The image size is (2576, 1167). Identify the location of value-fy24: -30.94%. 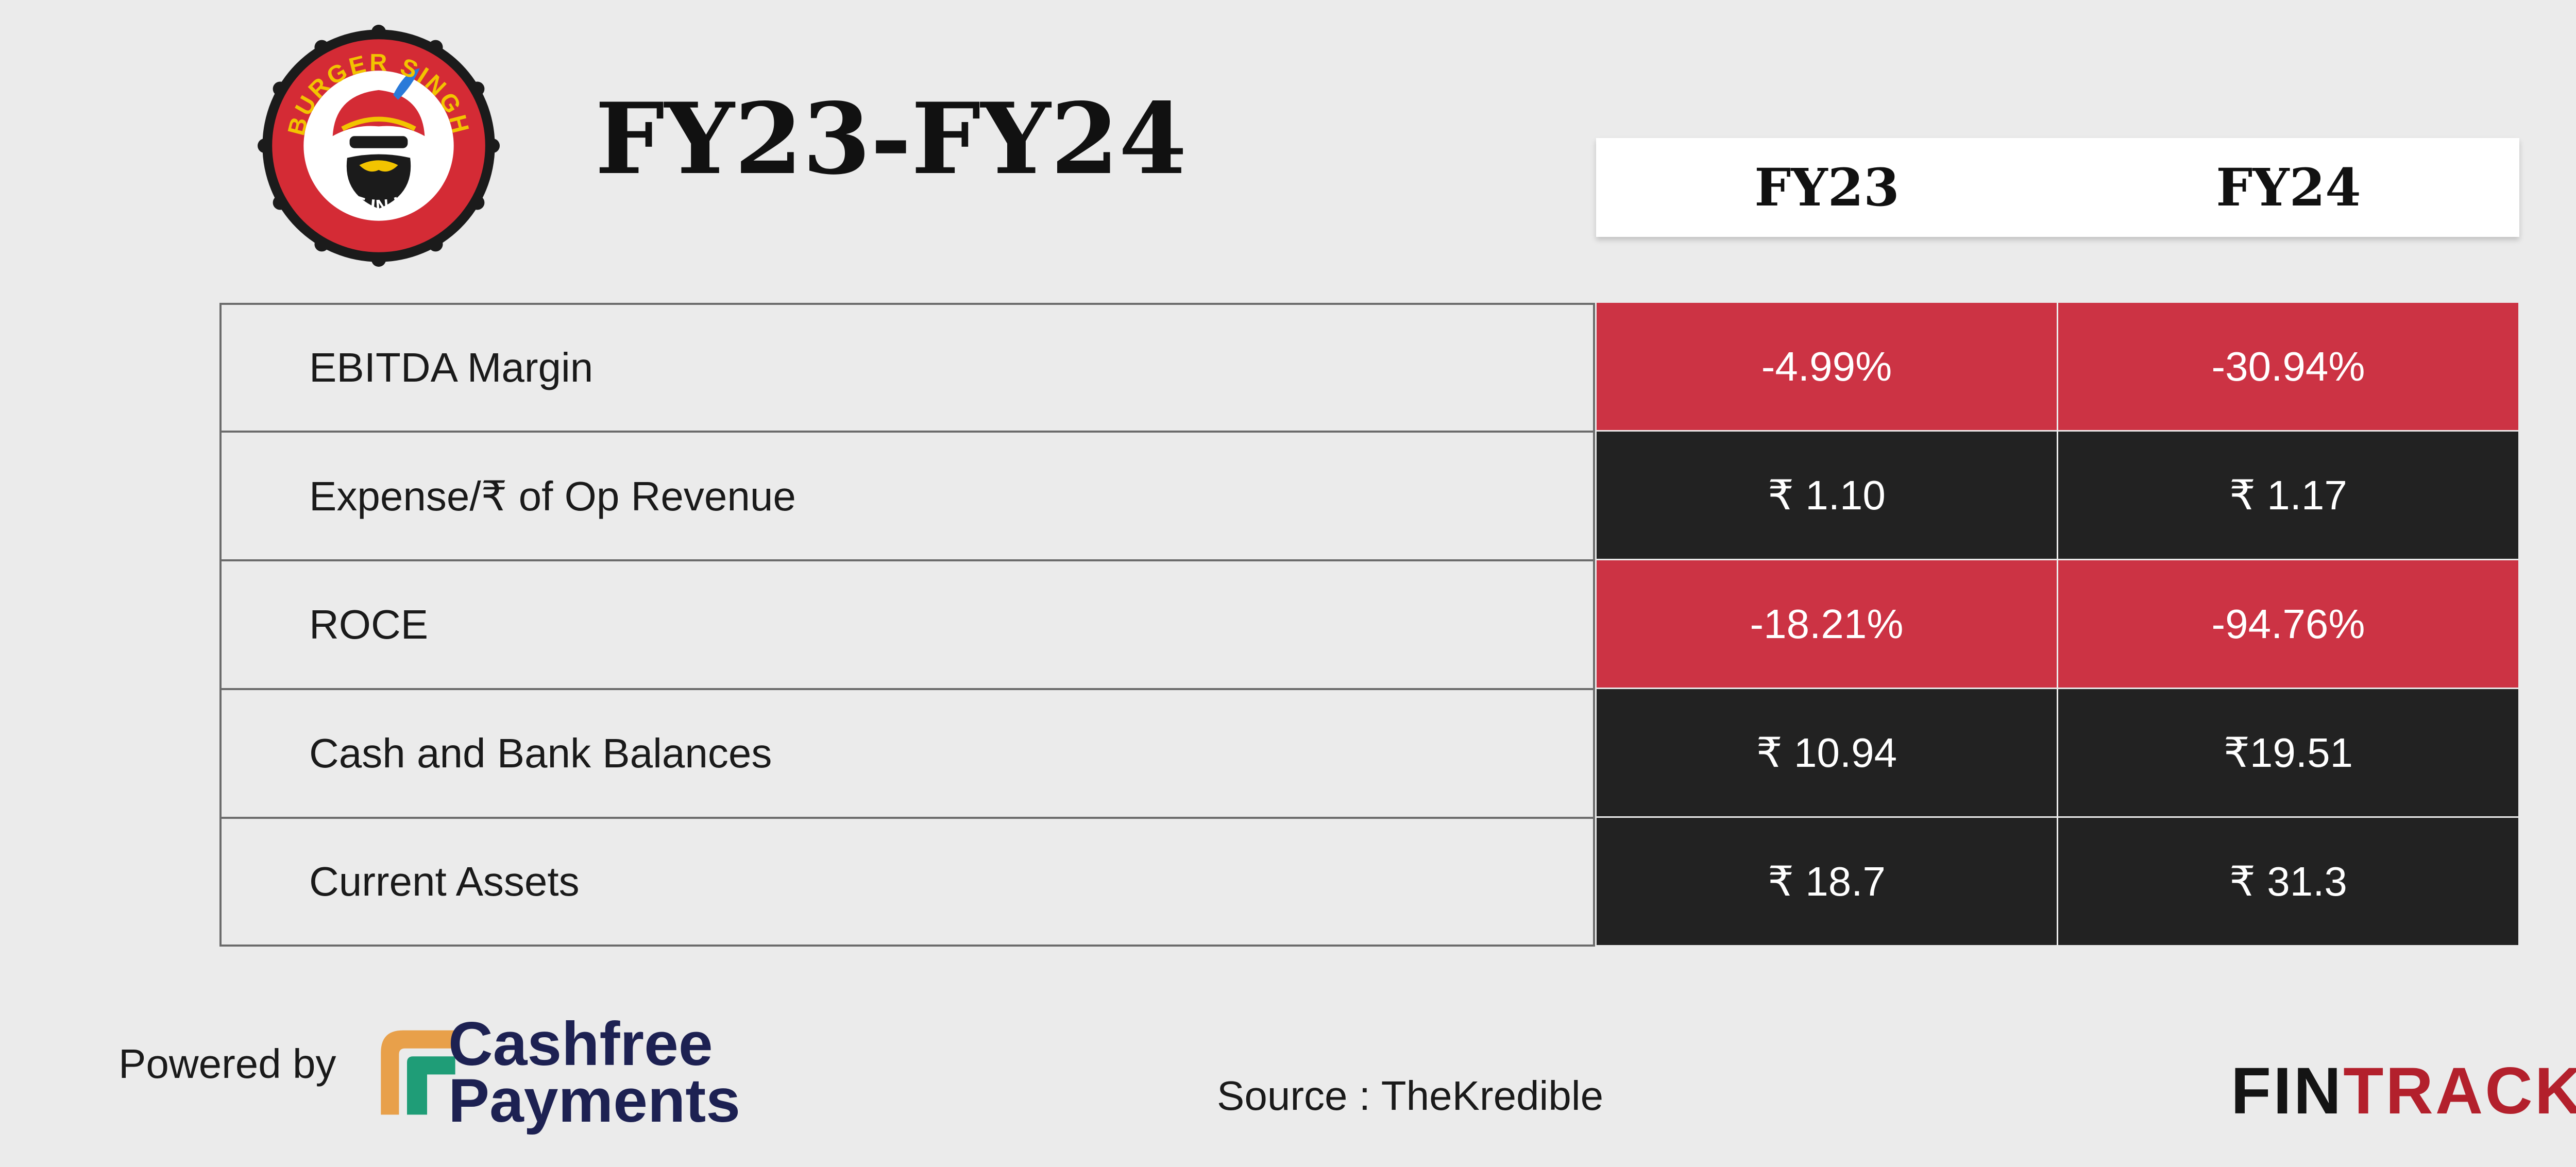
(2287, 368).